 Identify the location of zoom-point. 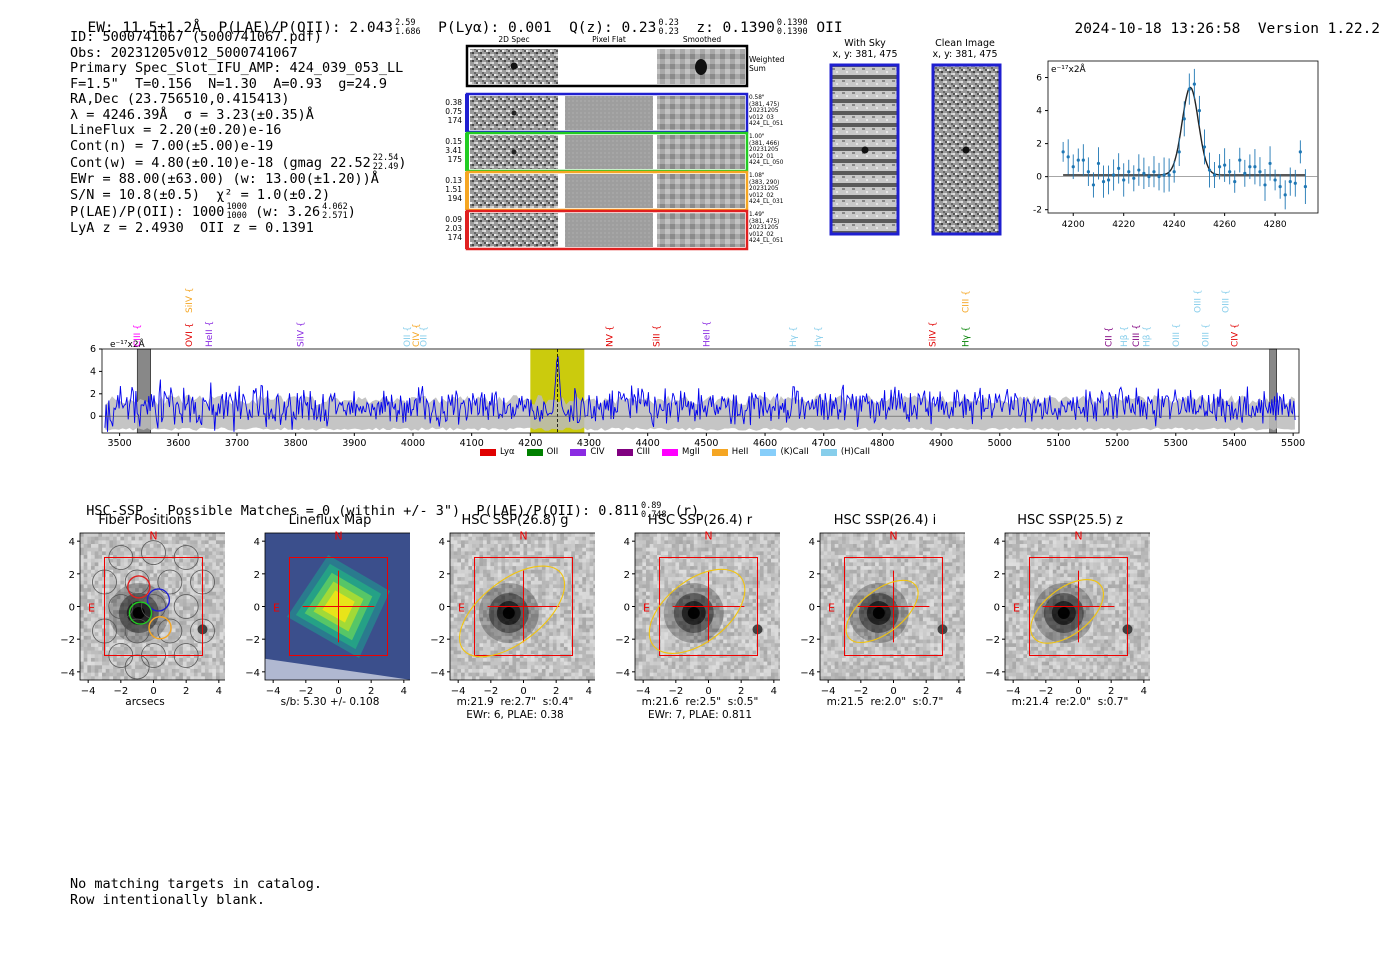
(1124, 180).